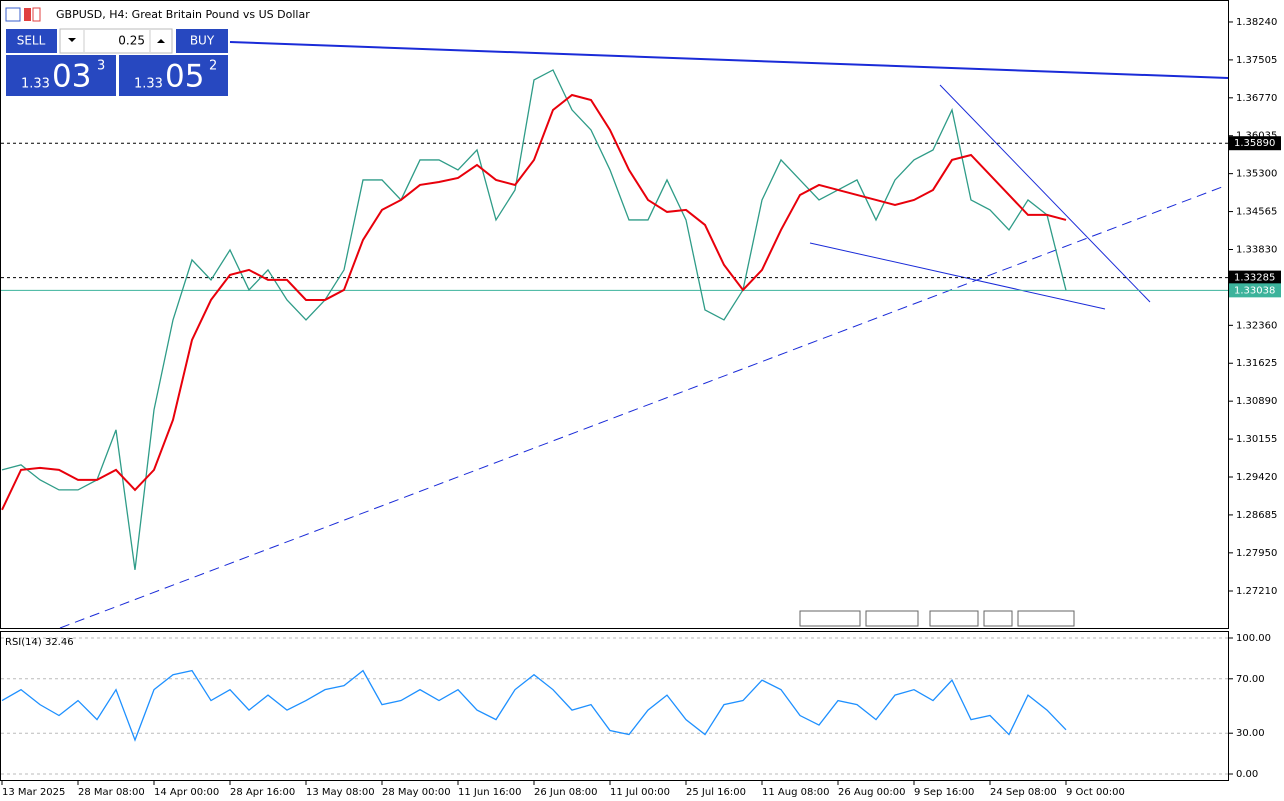  What do you see at coordinates (72, 40) in the screenshot?
I see `volume-down` at bounding box center [72, 40].